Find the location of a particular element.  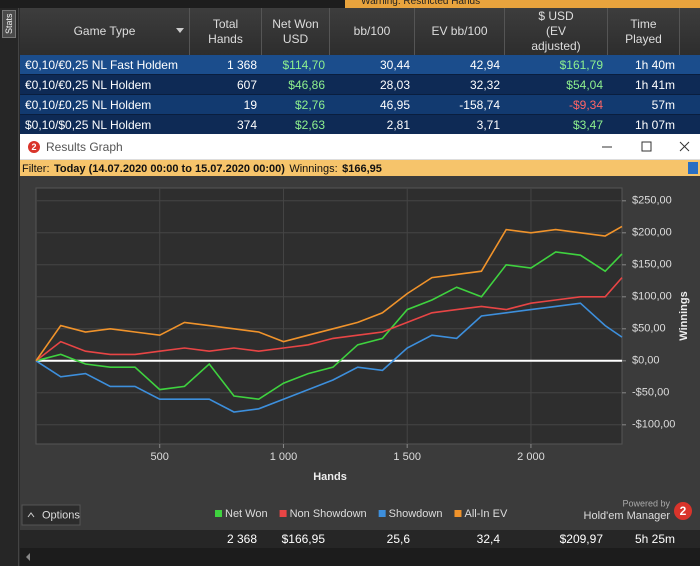

column-header: Time Played is located at coordinates (644, 31).